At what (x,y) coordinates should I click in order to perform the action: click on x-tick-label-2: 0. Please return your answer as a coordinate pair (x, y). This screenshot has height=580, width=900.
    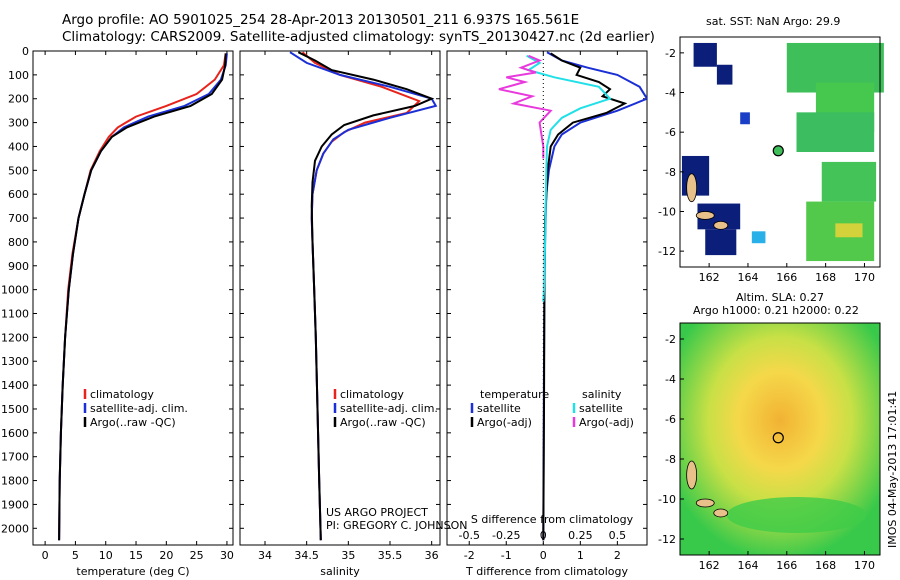
    Looking at the image, I should click on (543, 555).